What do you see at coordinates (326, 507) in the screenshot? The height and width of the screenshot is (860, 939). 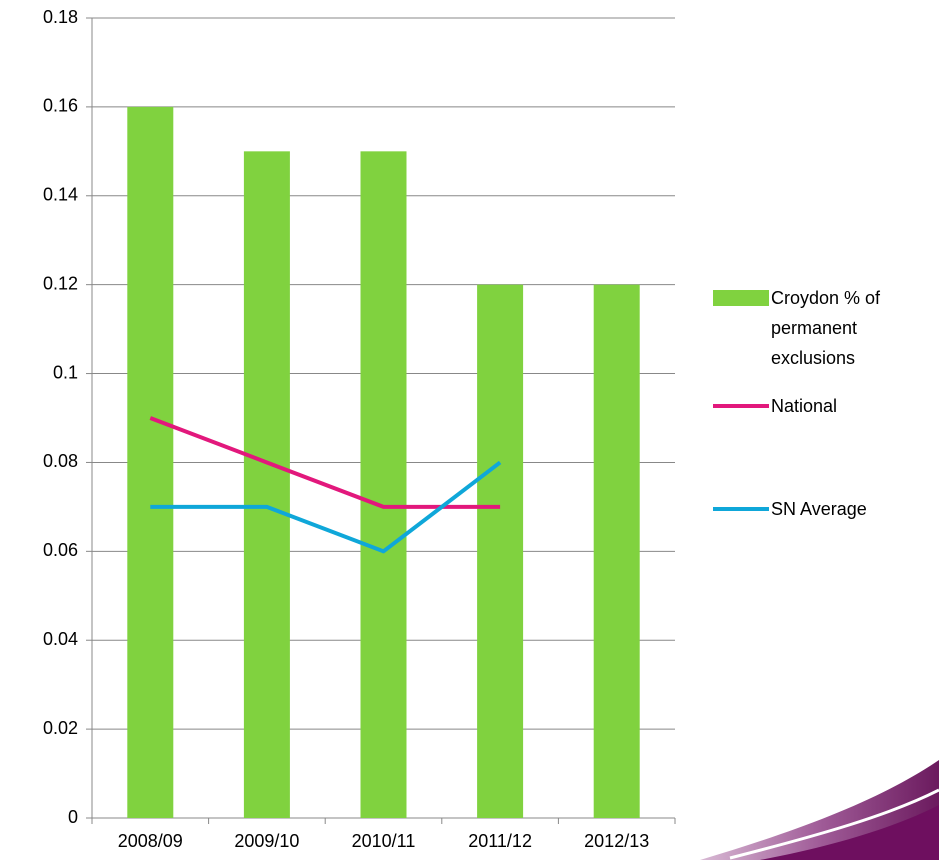 I see `line` at bounding box center [326, 507].